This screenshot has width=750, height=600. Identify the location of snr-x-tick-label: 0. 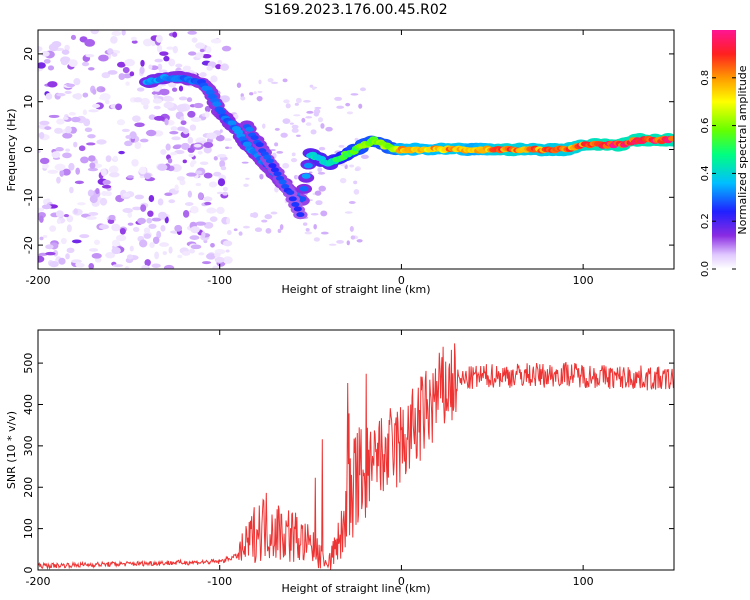
(401, 581).